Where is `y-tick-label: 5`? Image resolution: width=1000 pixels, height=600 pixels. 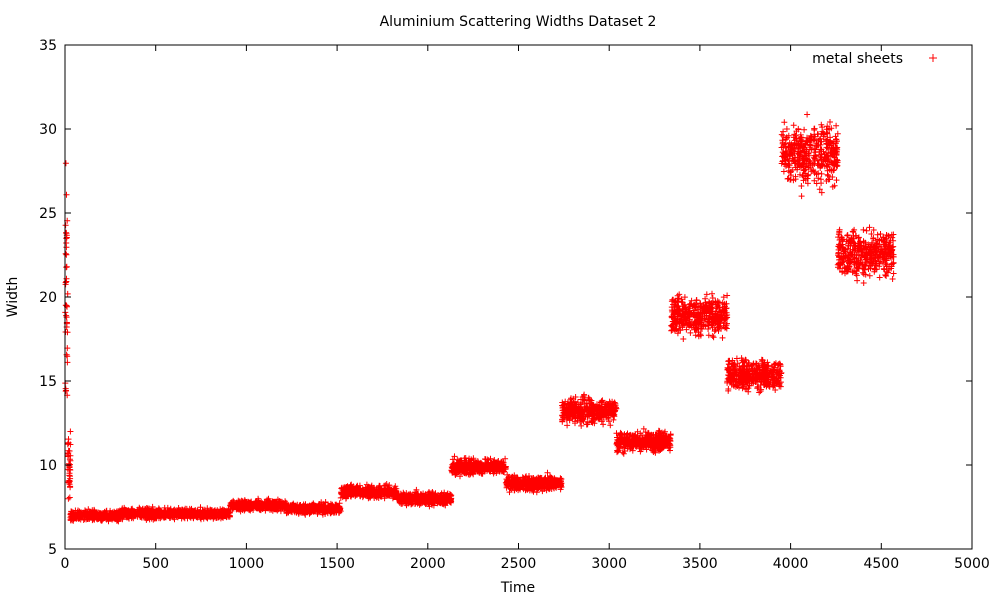 y-tick-label: 5 is located at coordinates (52, 550).